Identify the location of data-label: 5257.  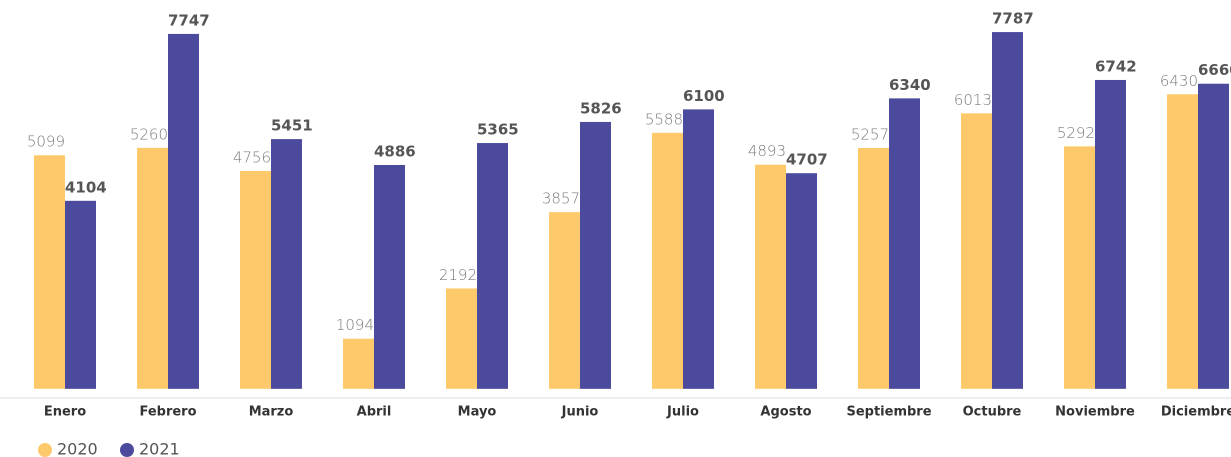
(870, 134).